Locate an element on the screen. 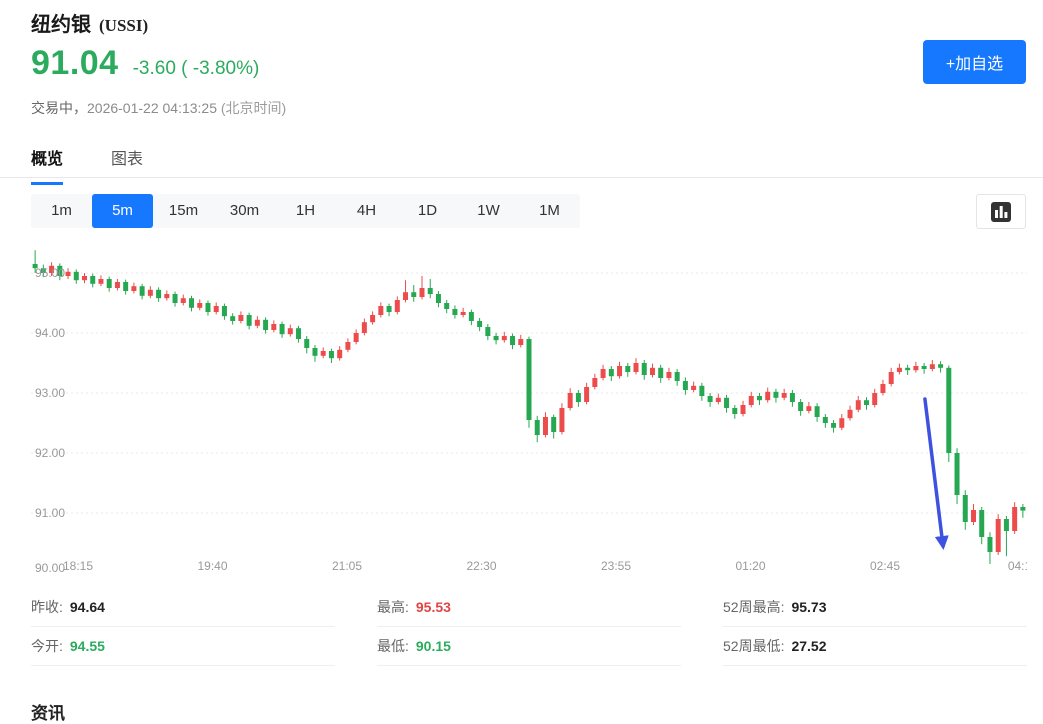 The width and height of the screenshot is (1043, 724). stat-52w-low: 52周最低: 27.52 is located at coordinates (875, 646).